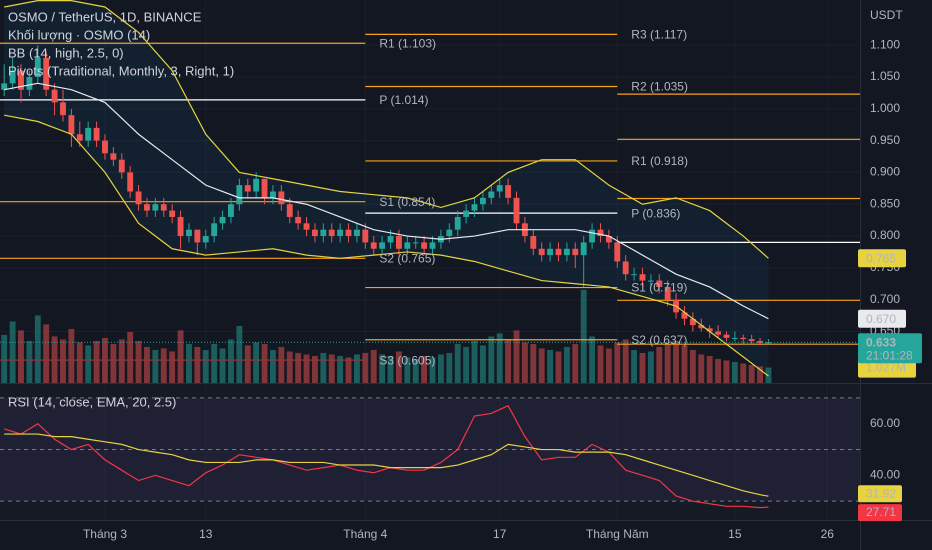 Image resolution: width=932 pixels, height=550 pixels. I want to click on volume-badge, so click(887, 368).